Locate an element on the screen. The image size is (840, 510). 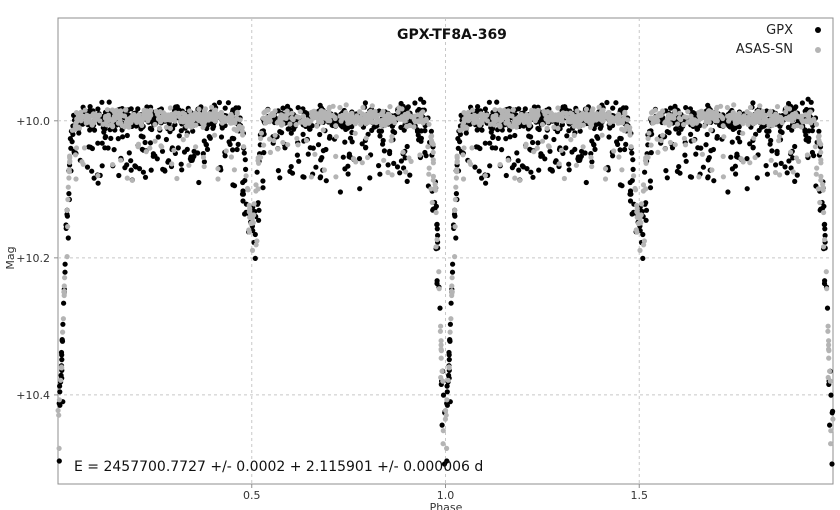
x-tick-label: 1.0 is located at coordinates (446, 495).